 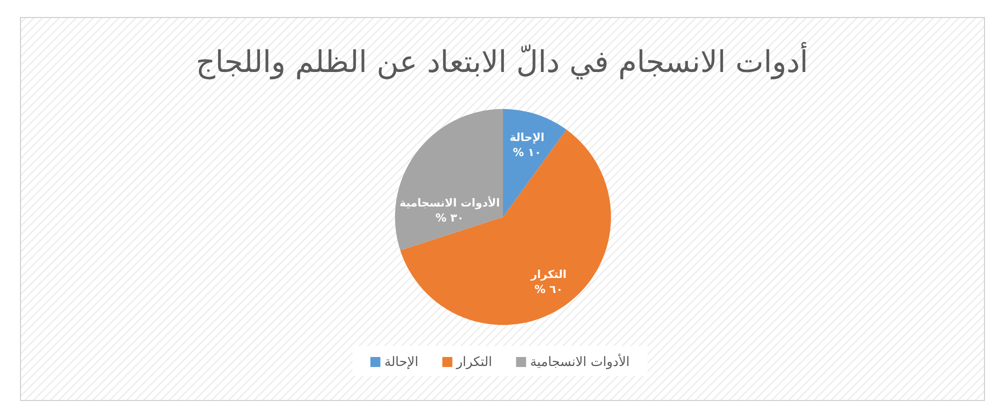 I want to click on legend-label: الإحالة, so click(x=401, y=362).